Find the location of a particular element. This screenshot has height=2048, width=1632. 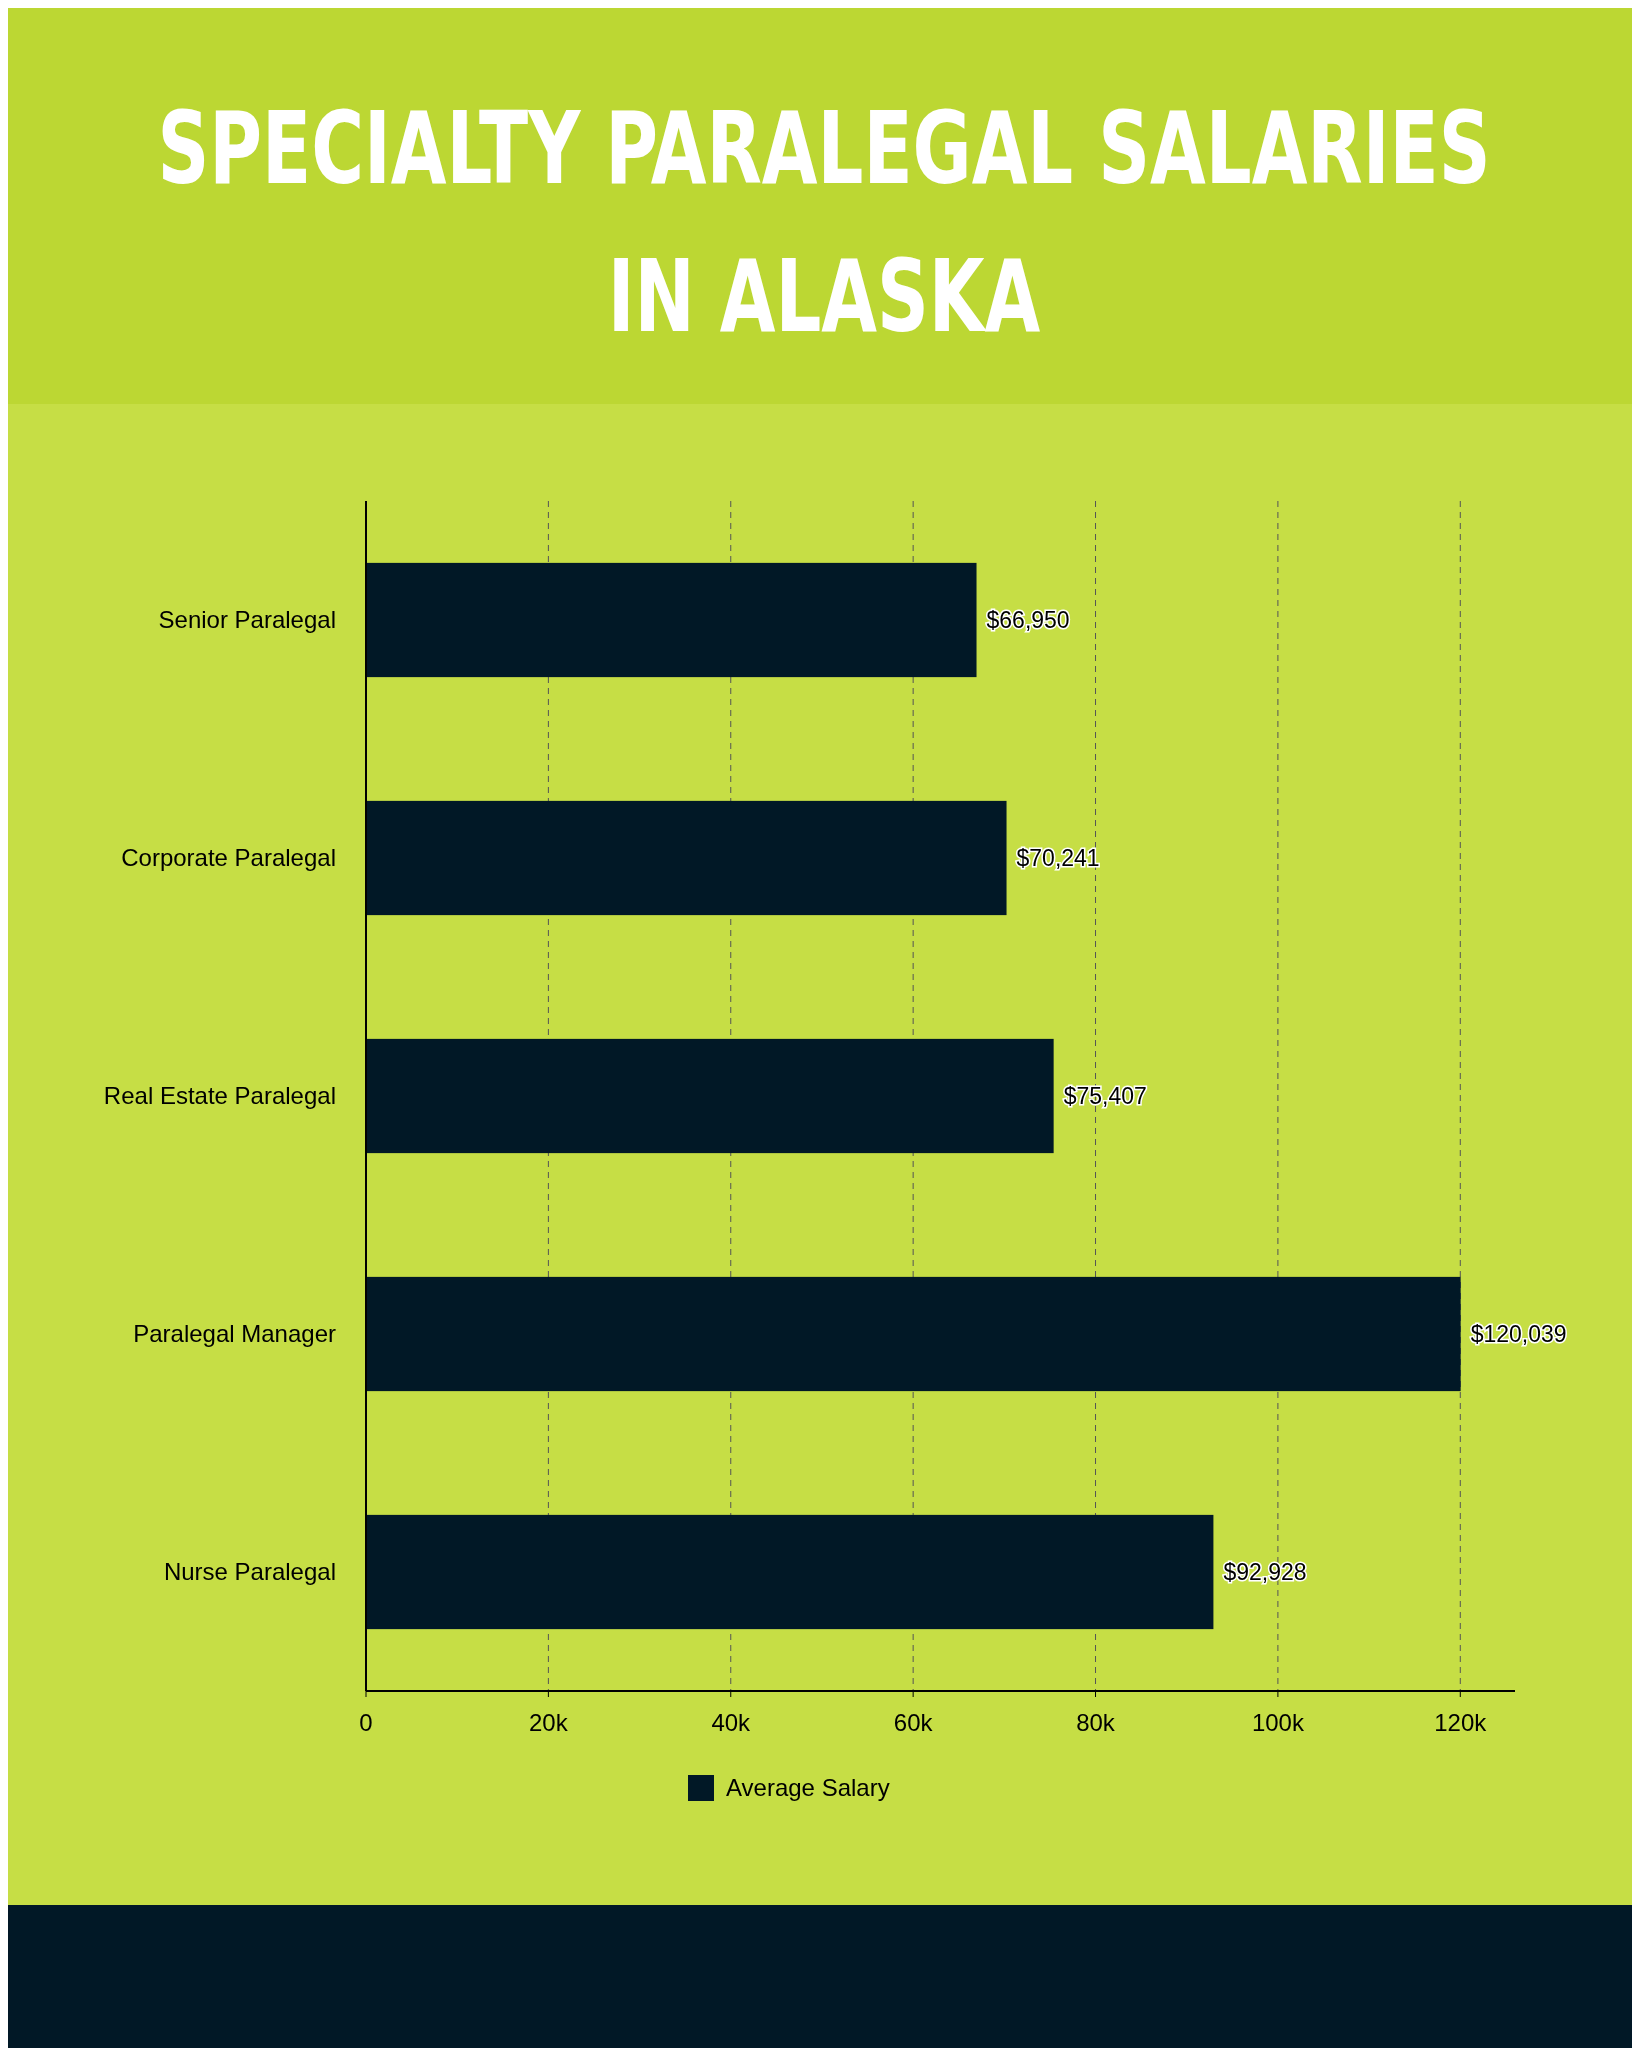

data-label: $66,950 is located at coordinates (1028, 620).